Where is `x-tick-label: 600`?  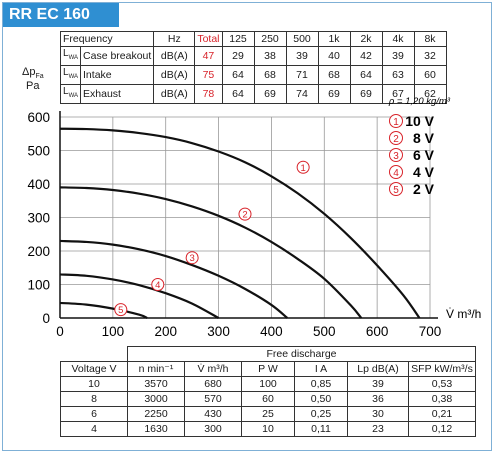 x-tick-label: 600 is located at coordinates (377, 331).